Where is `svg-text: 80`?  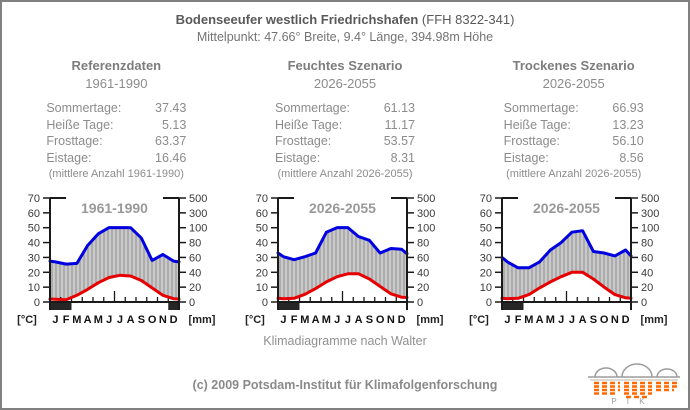
svg-text: 80 is located at coordinates (195, 244).